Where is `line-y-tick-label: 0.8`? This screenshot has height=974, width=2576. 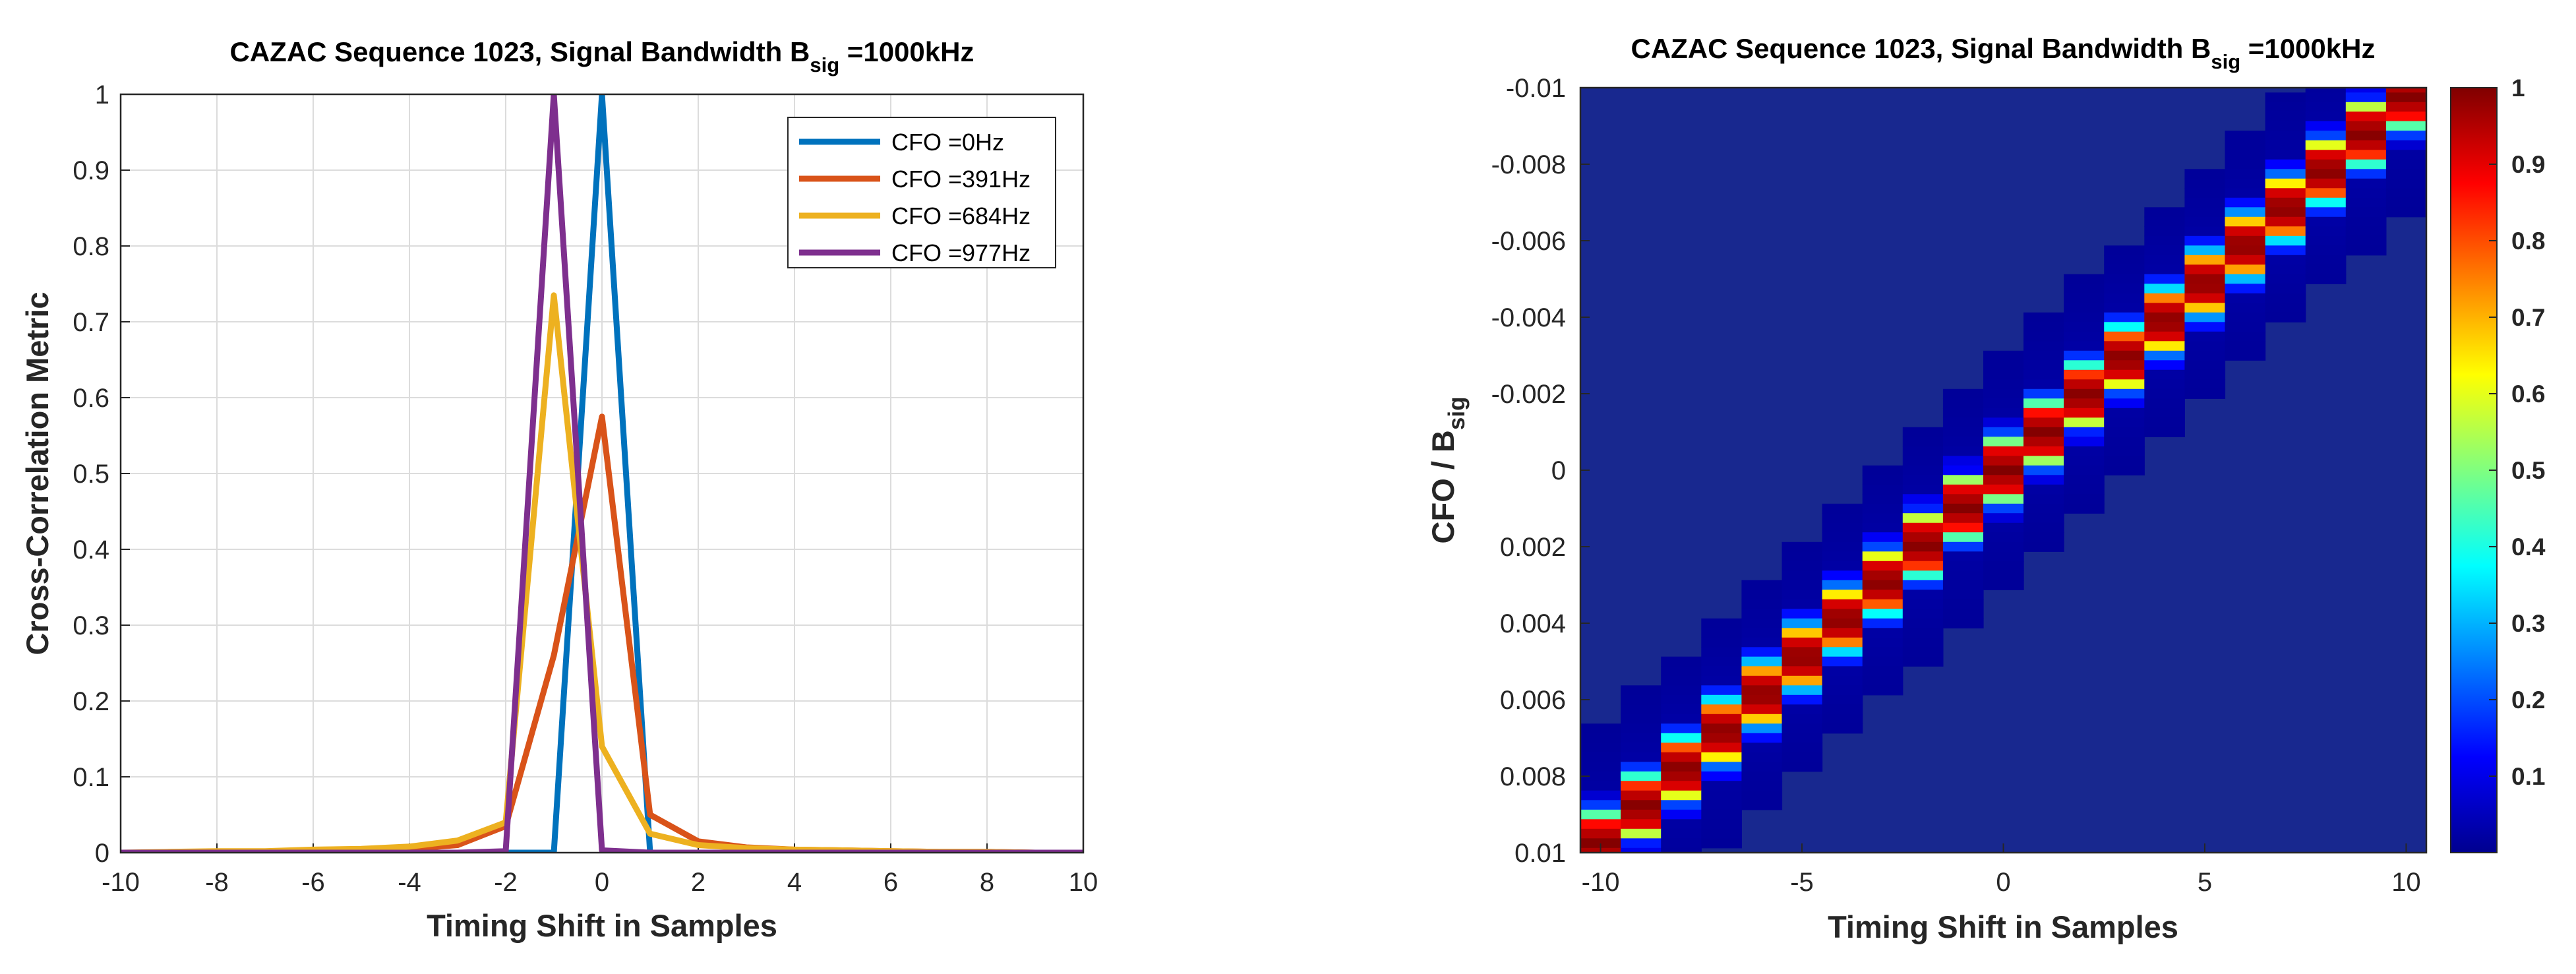
line-y-tick-label: 0.8 is located at coordinates (91, 247).